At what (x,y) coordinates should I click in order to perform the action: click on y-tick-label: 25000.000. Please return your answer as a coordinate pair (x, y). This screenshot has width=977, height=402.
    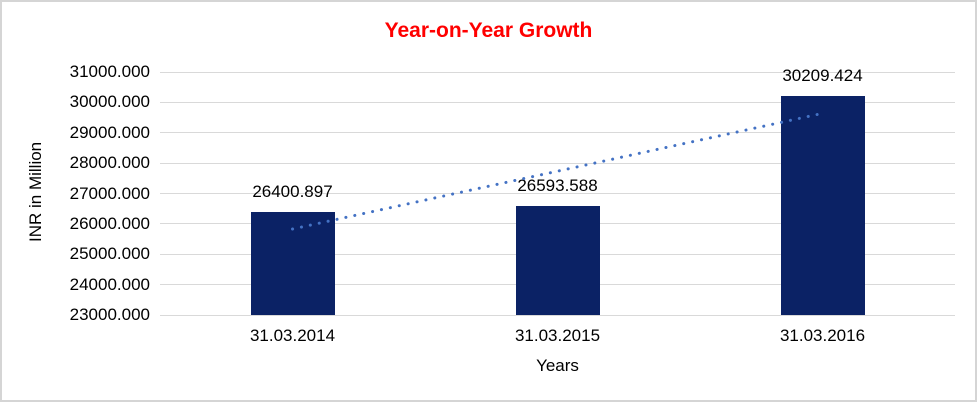
    Looking at the image, I should click on (109, 254).